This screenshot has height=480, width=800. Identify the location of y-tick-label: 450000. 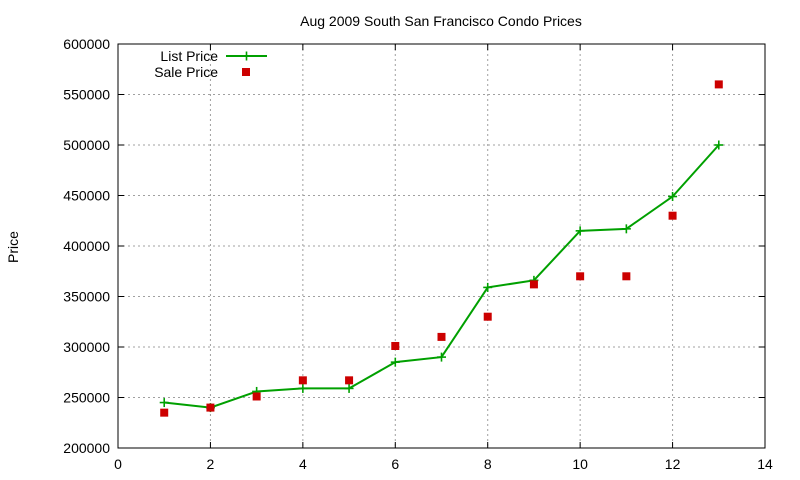
(86, 196).